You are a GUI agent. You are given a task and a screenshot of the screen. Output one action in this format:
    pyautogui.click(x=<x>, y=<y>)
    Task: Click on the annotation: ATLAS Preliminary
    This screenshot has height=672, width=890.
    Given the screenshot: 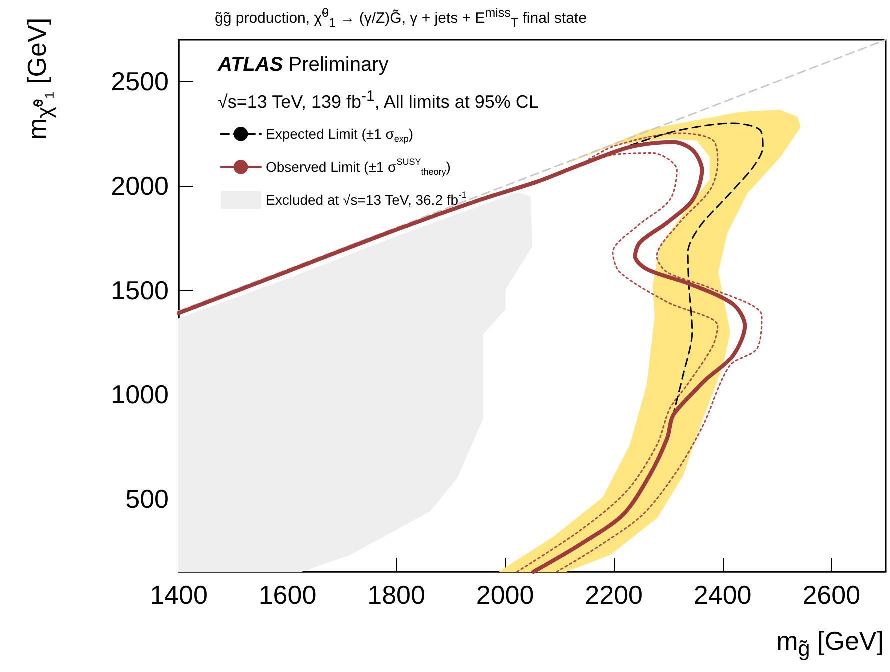 What is the action you would take?
    pyautogui.click(x=303, y=65)
    